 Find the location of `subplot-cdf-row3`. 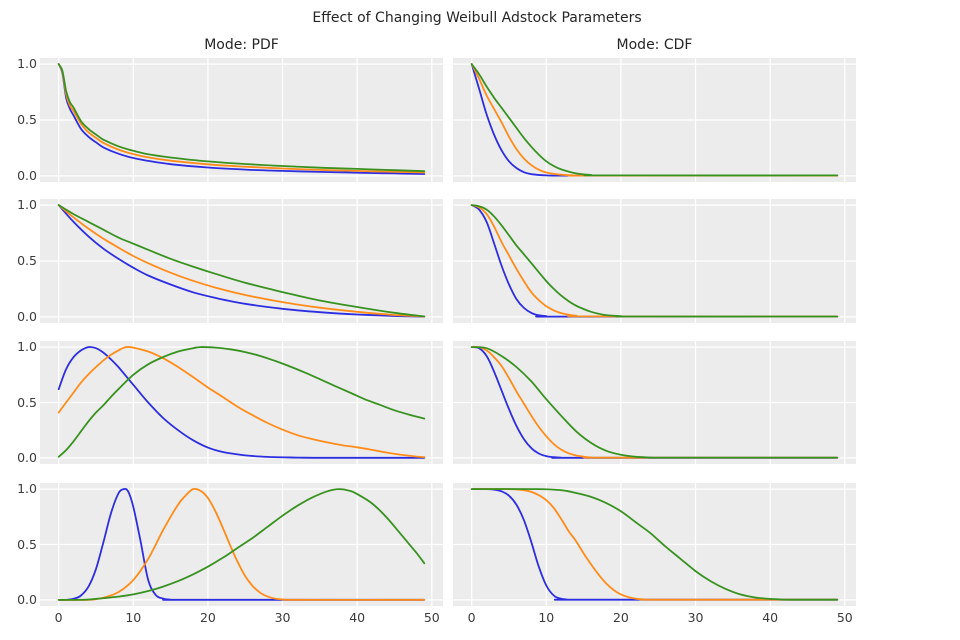

subplot-cdf-row3 is located at coordinates (654, 402).